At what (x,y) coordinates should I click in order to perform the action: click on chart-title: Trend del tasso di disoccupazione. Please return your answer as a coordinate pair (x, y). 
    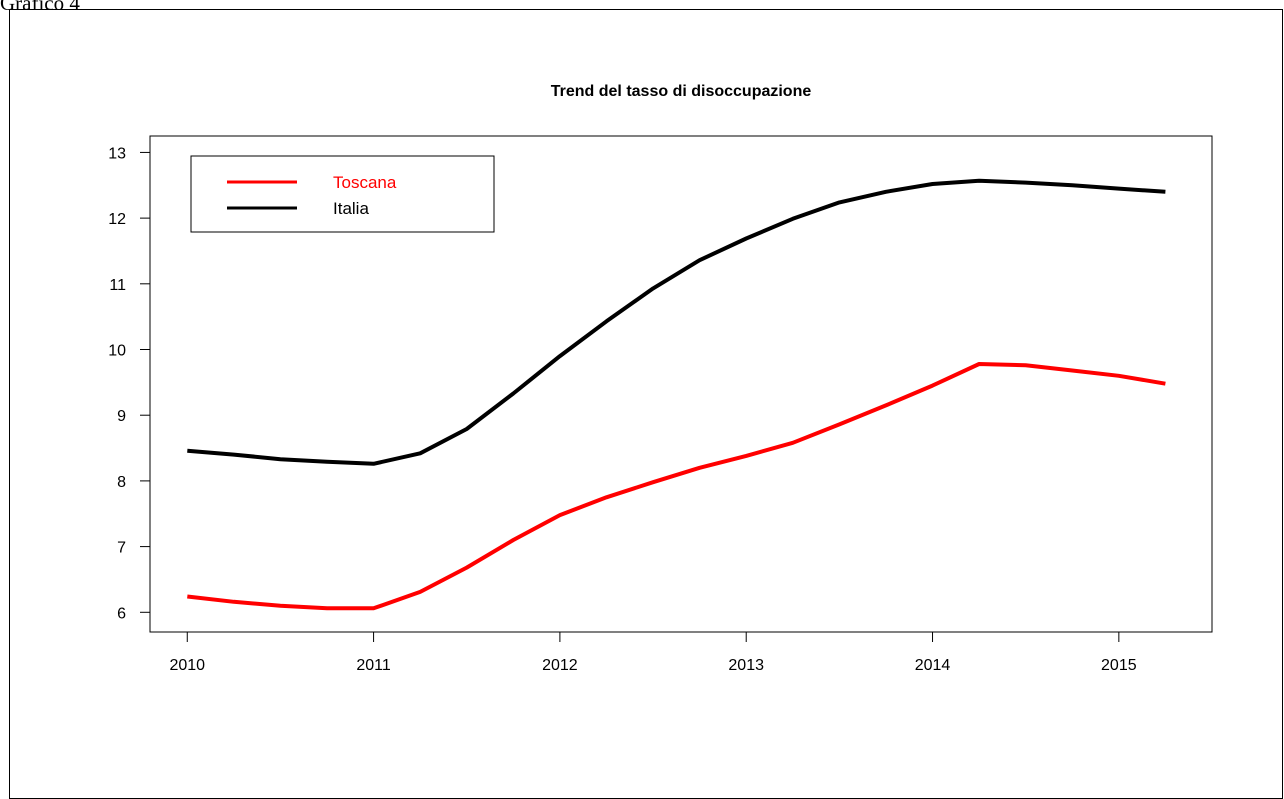
    Looking at the image, I should click on (681, 91).